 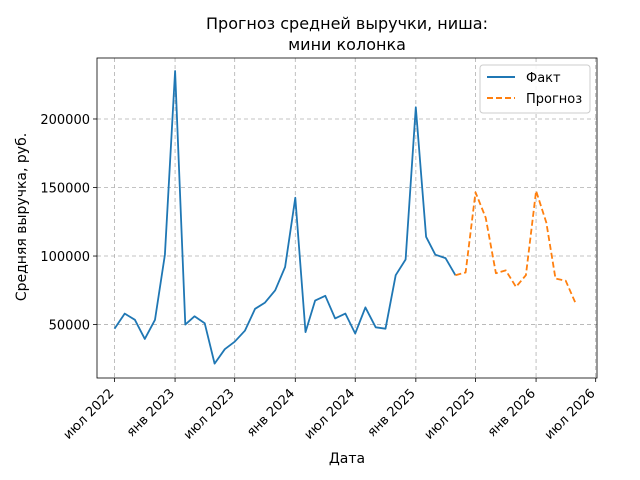 I want to click on chart-title-line-1: Прогноз средней выручки, ниша:, so click(x=347, y=23).